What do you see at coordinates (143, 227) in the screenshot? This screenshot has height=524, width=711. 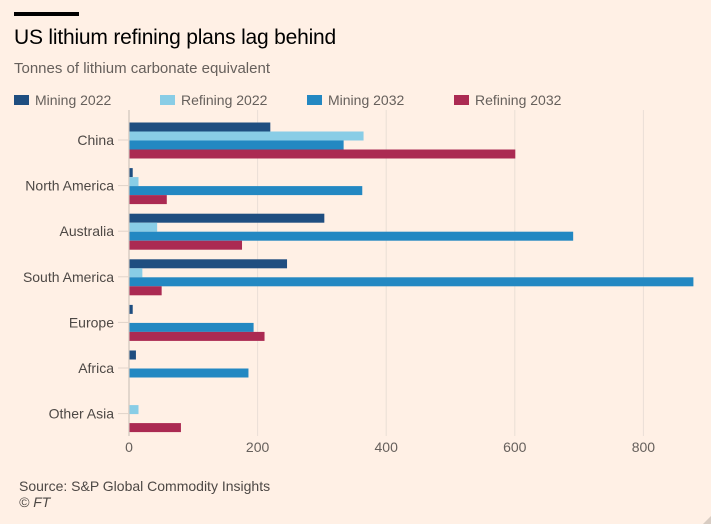 I see `bar-refining-2022-australia` at bounding box center [143, 227].